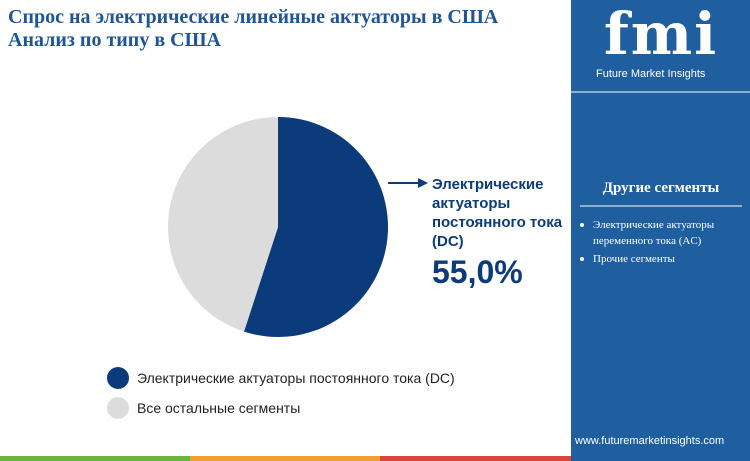  What do you see at coordinates (661, 188) in the screenshot?
I see `sidebar-heading: Другие сегменты` at bounding box center [661, 188].